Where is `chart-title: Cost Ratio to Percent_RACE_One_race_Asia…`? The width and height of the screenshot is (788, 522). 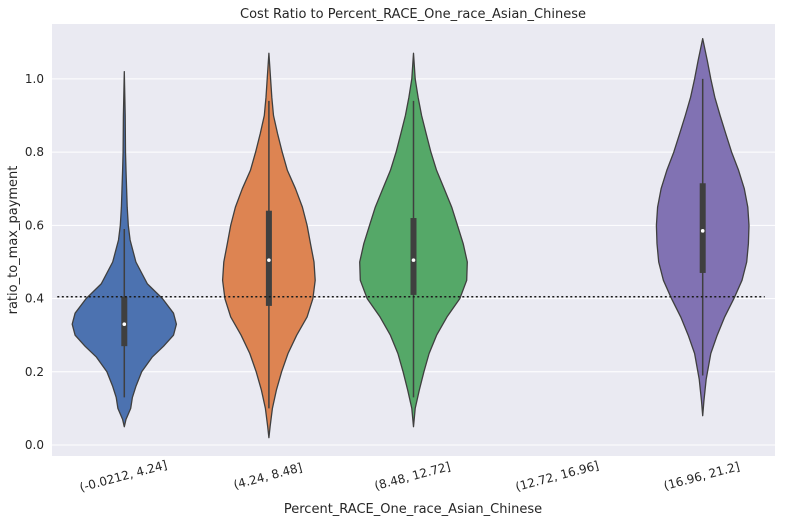
chart-title: Cost Ratio to Percent_RACE_One_race_Asia… is located at coordinates (413, 14).